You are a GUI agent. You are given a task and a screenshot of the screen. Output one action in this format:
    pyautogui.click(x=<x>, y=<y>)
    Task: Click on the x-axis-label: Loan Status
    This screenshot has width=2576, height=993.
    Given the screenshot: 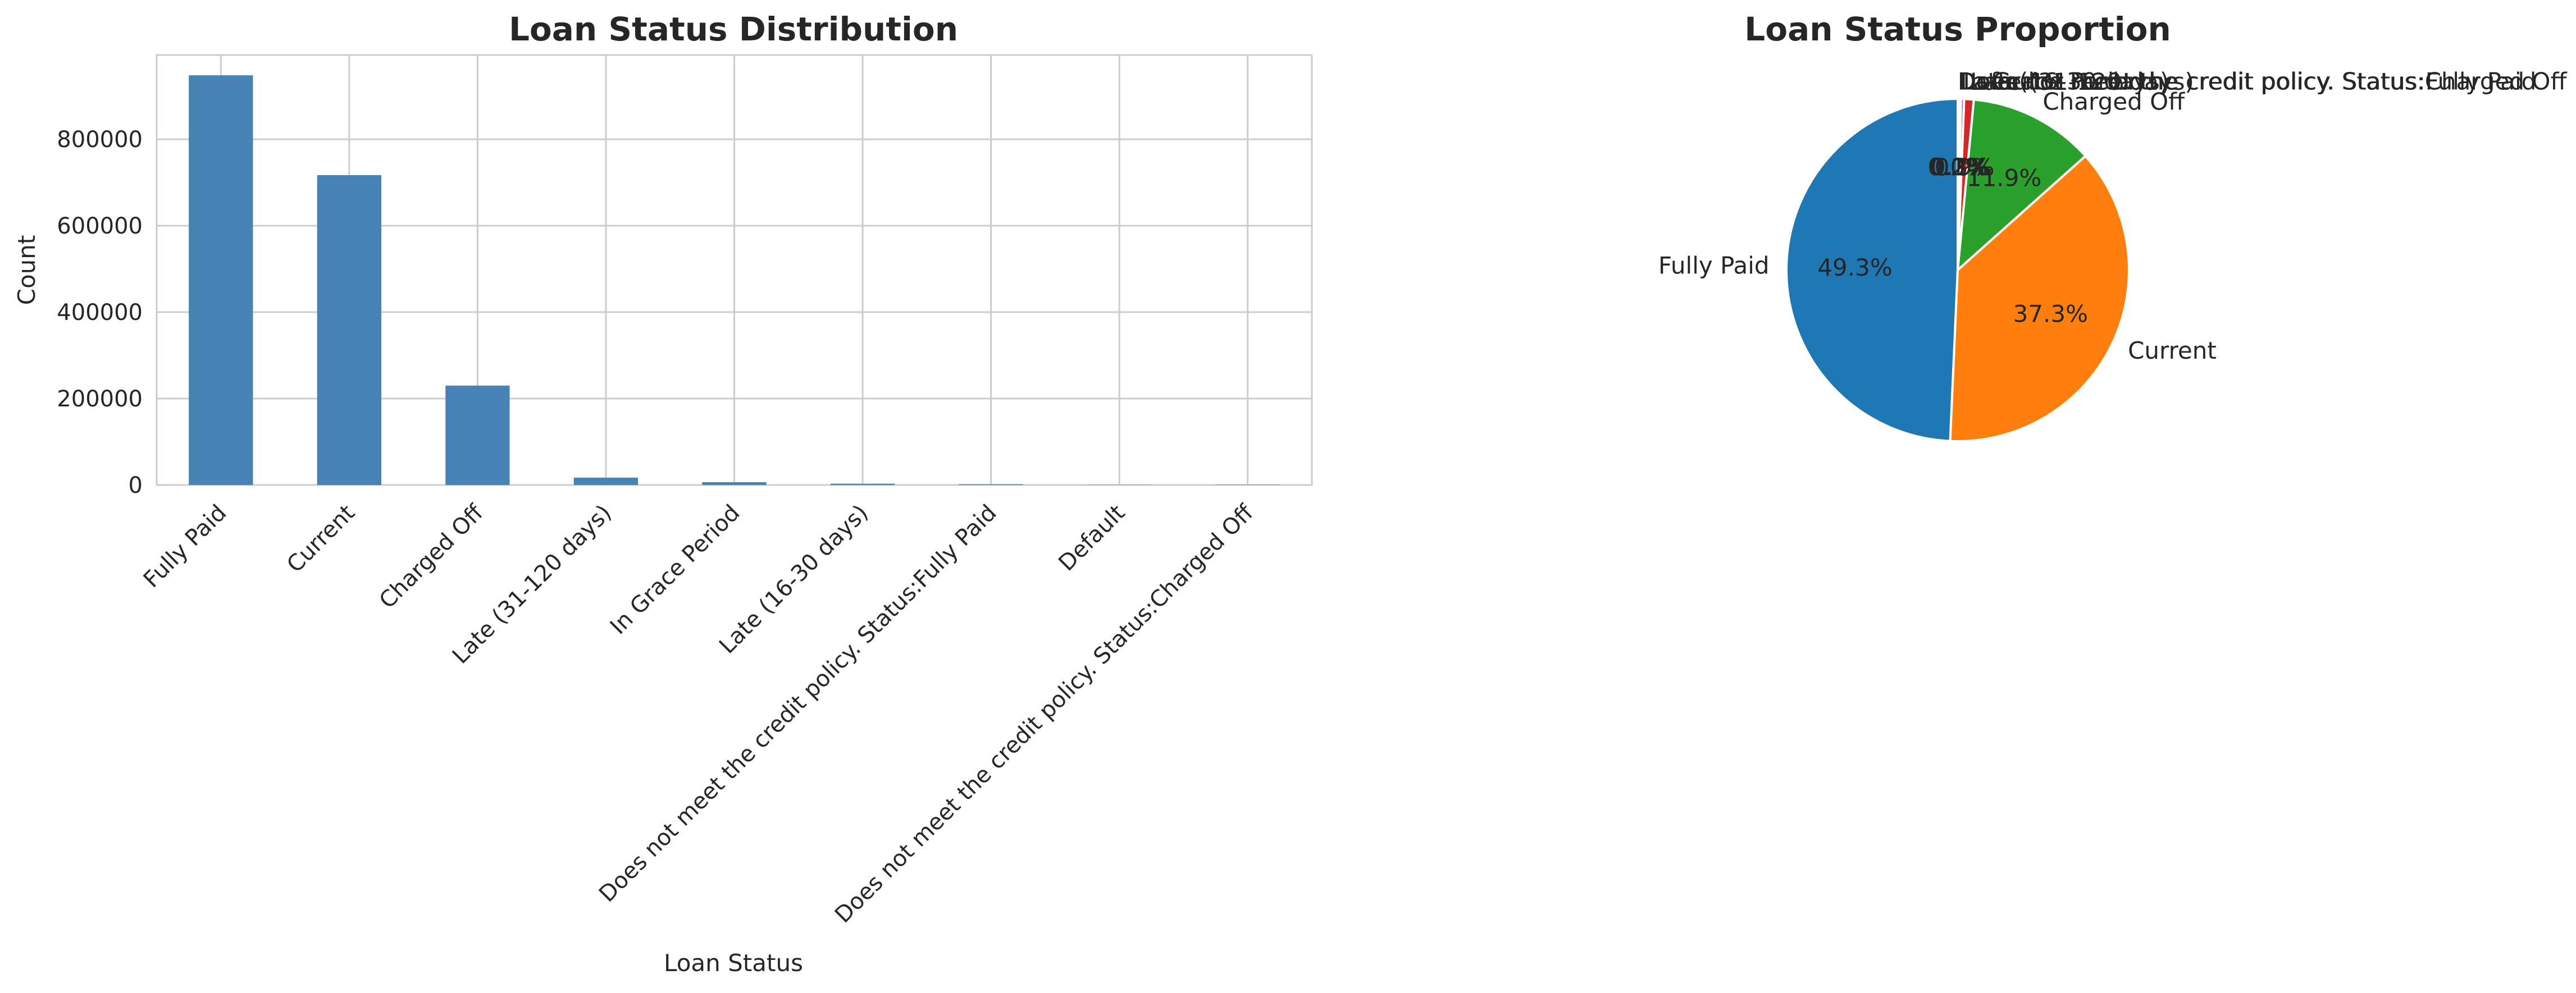 What is the action you would take?
    pyautogui.click(x=734, y=963)
    